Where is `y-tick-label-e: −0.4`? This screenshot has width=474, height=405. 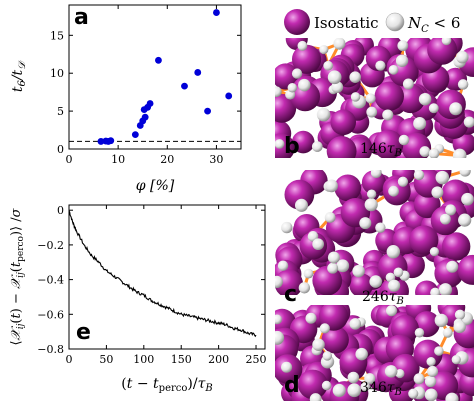
y-tick-label-e: −0.4 is located at coordinates (50, 280).